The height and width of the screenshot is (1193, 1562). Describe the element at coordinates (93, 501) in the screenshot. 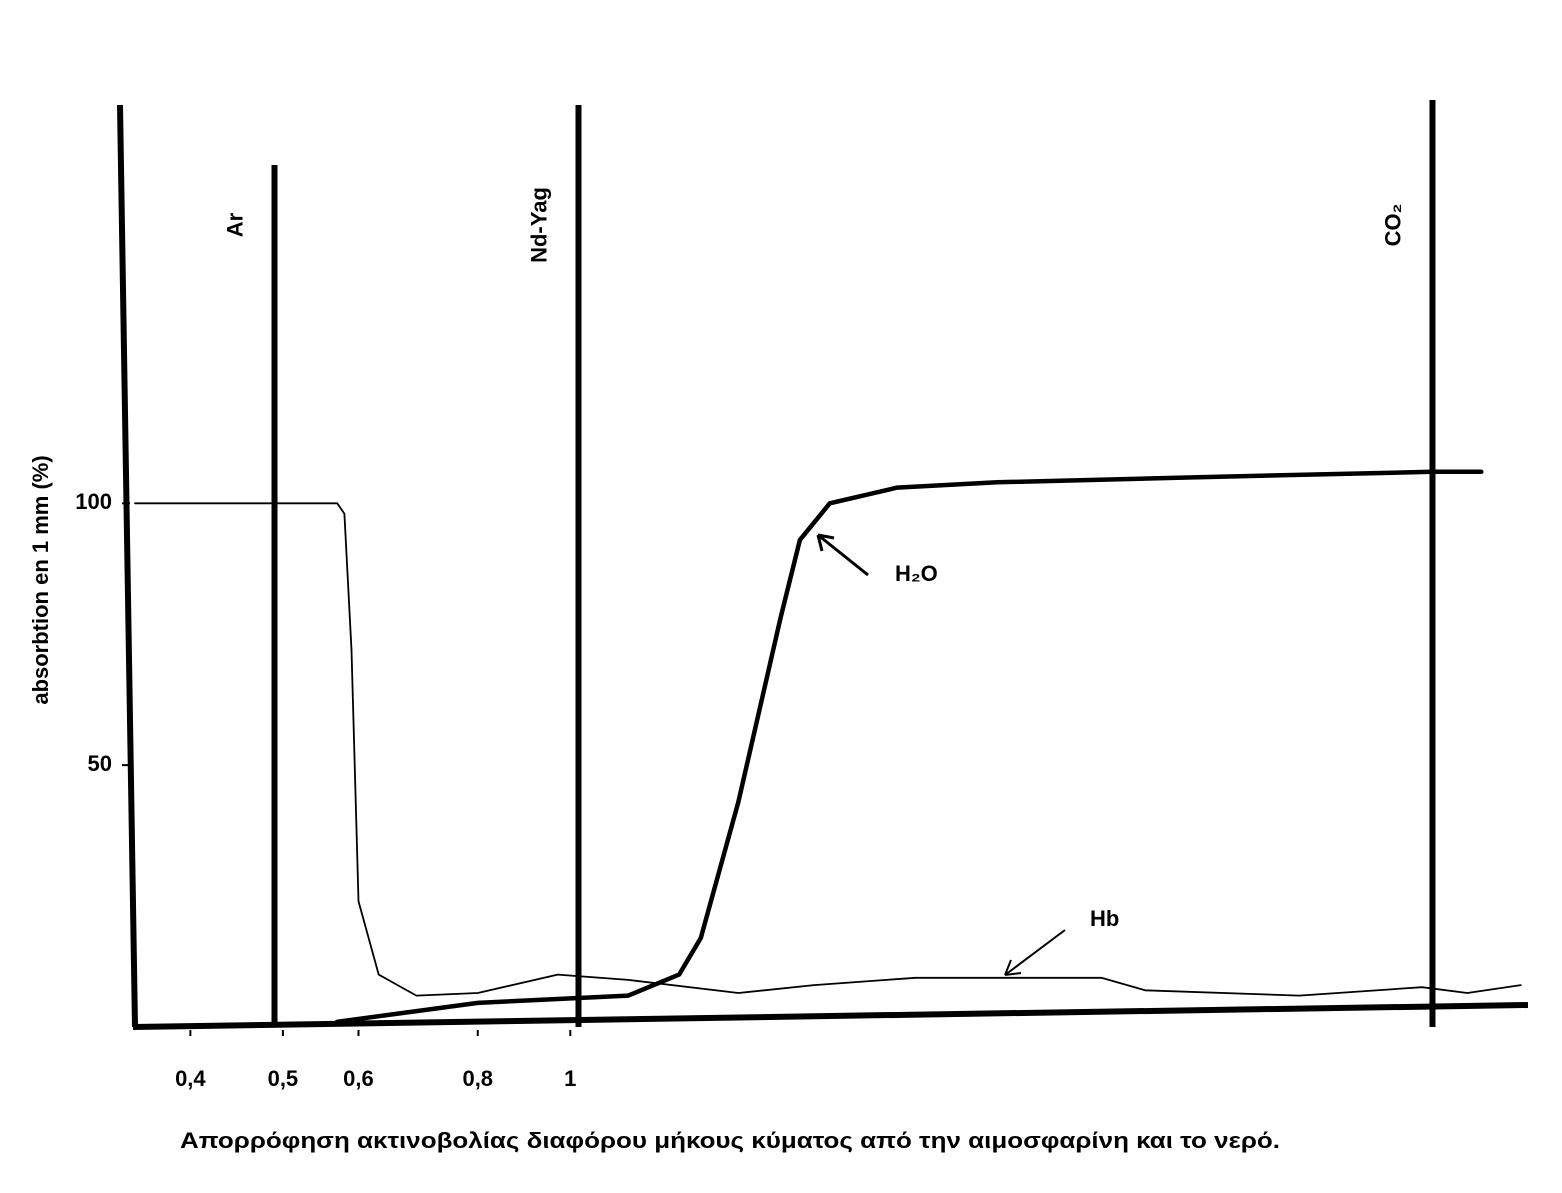

I see `y-tick-label: 100` at that location.